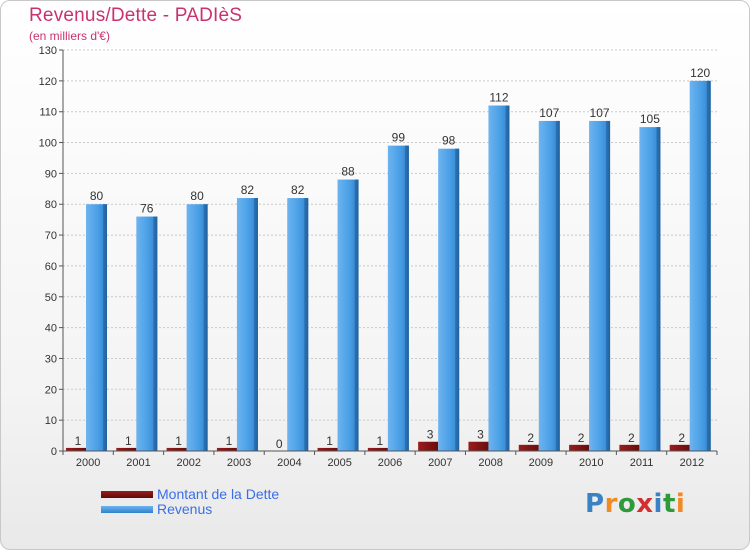 The height and width of the screenshot is (550, 750). Describe the element at coordinates (339, 463) in the screenshot. I see `x-tick-label: 2005` at that location.